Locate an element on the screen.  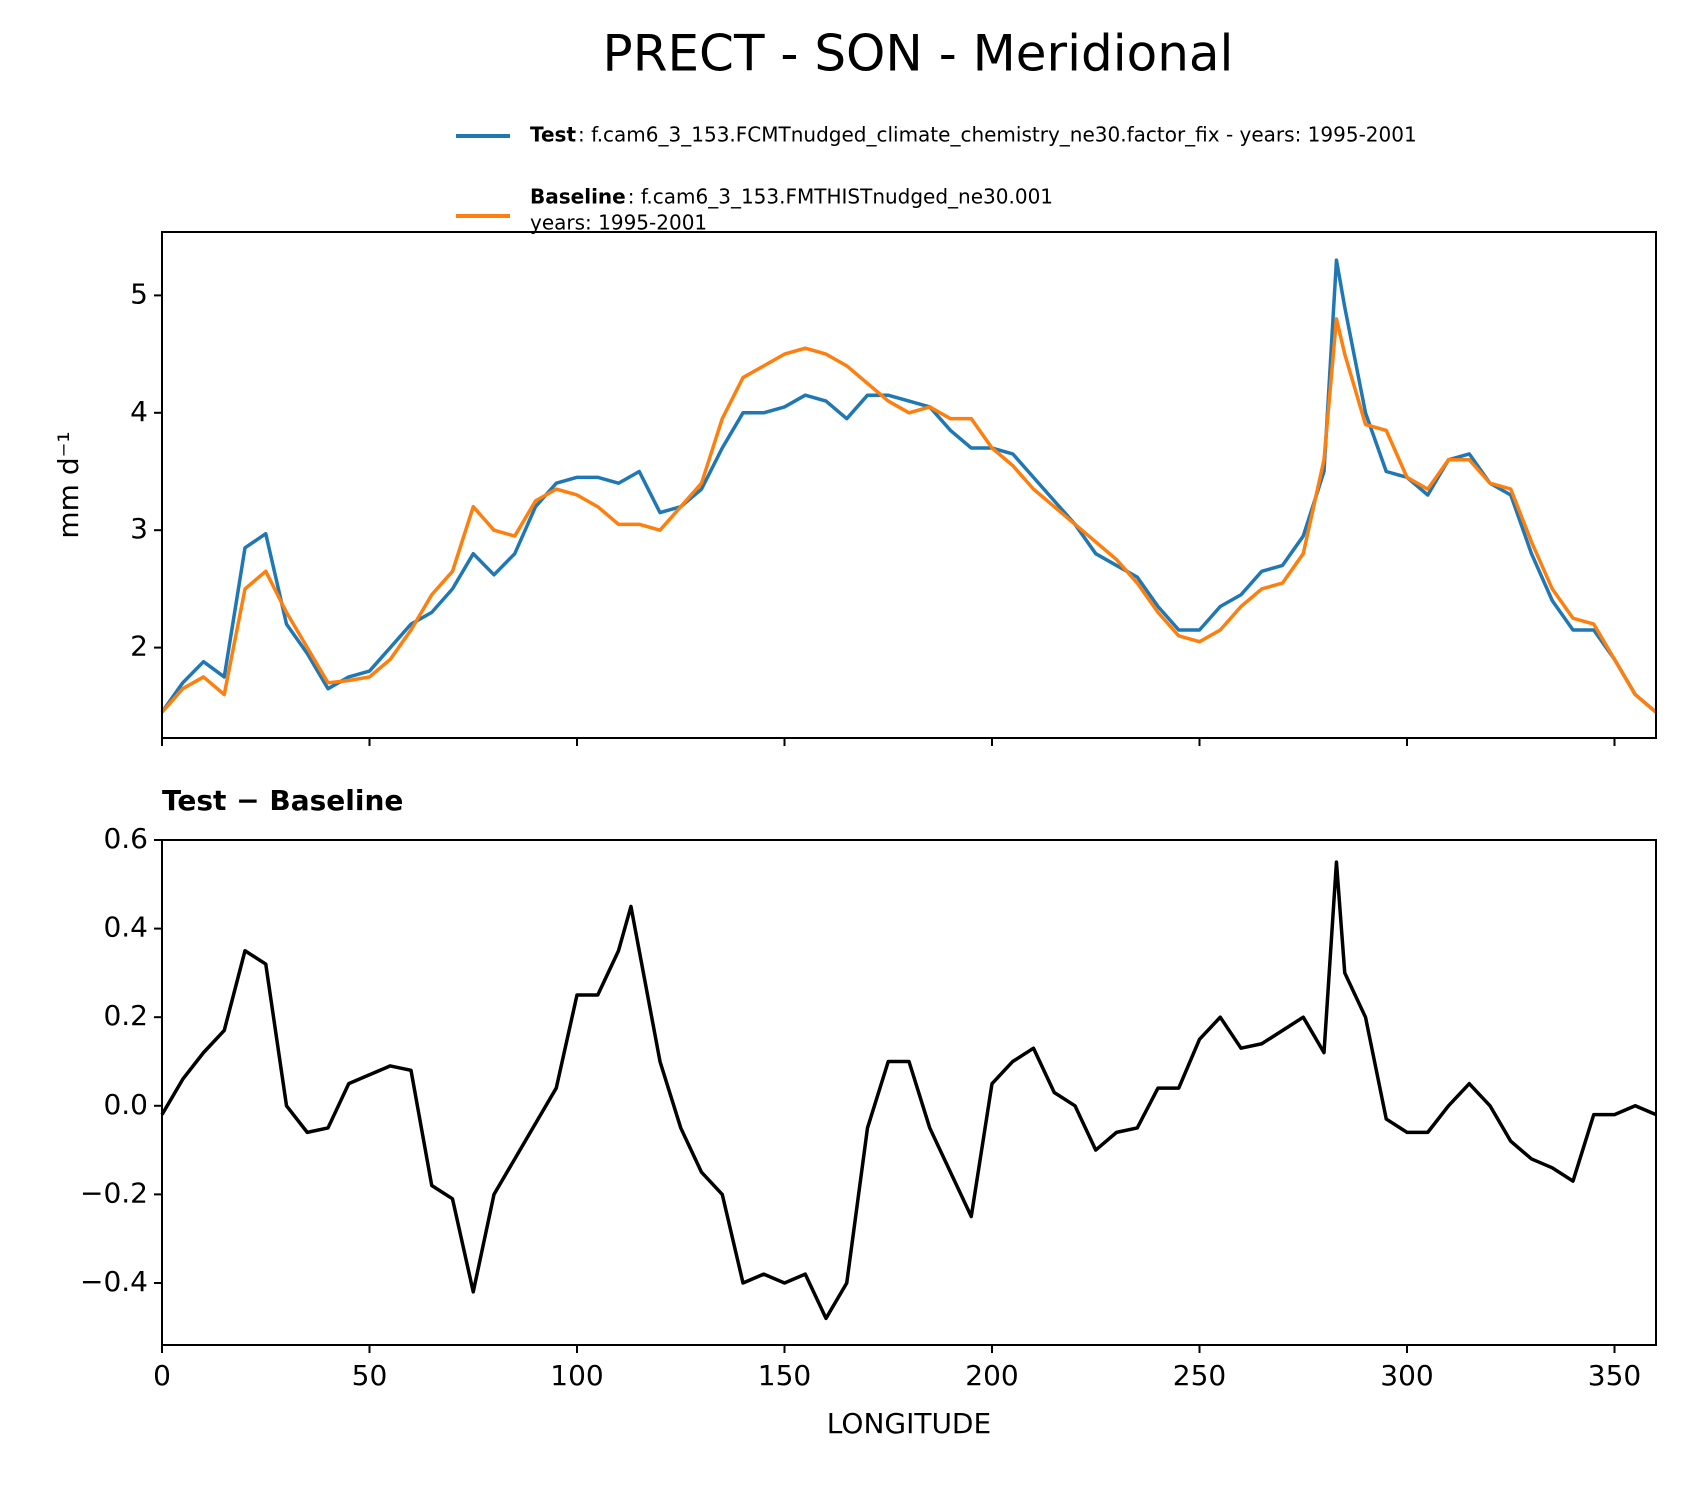
x-tick-label: 0 is located at coordinates (162, 1375).